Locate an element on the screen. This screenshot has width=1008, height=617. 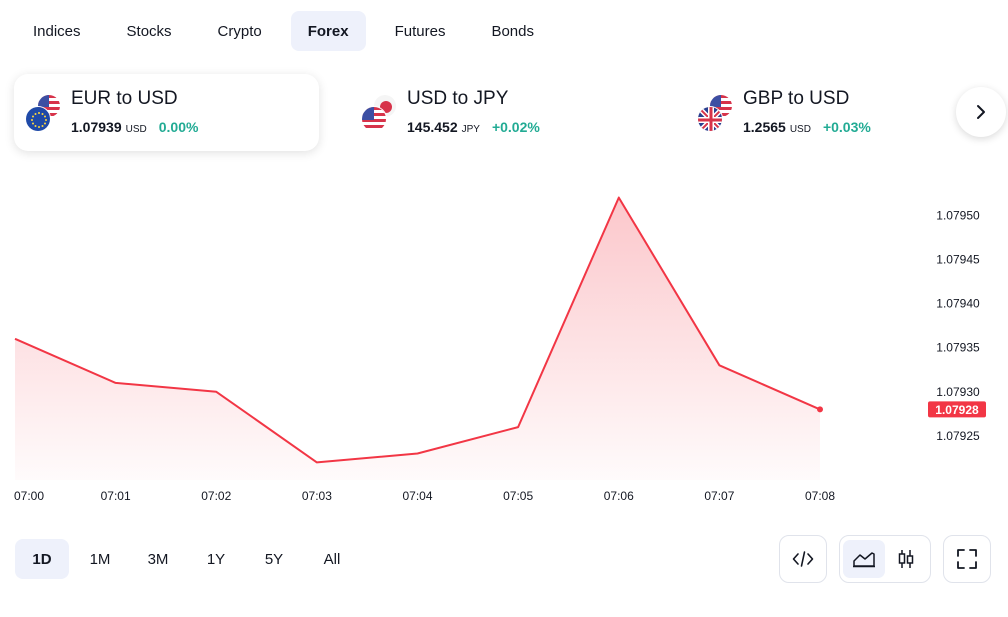
ticker-change: 0.00% is located at coordinates (178, 127).